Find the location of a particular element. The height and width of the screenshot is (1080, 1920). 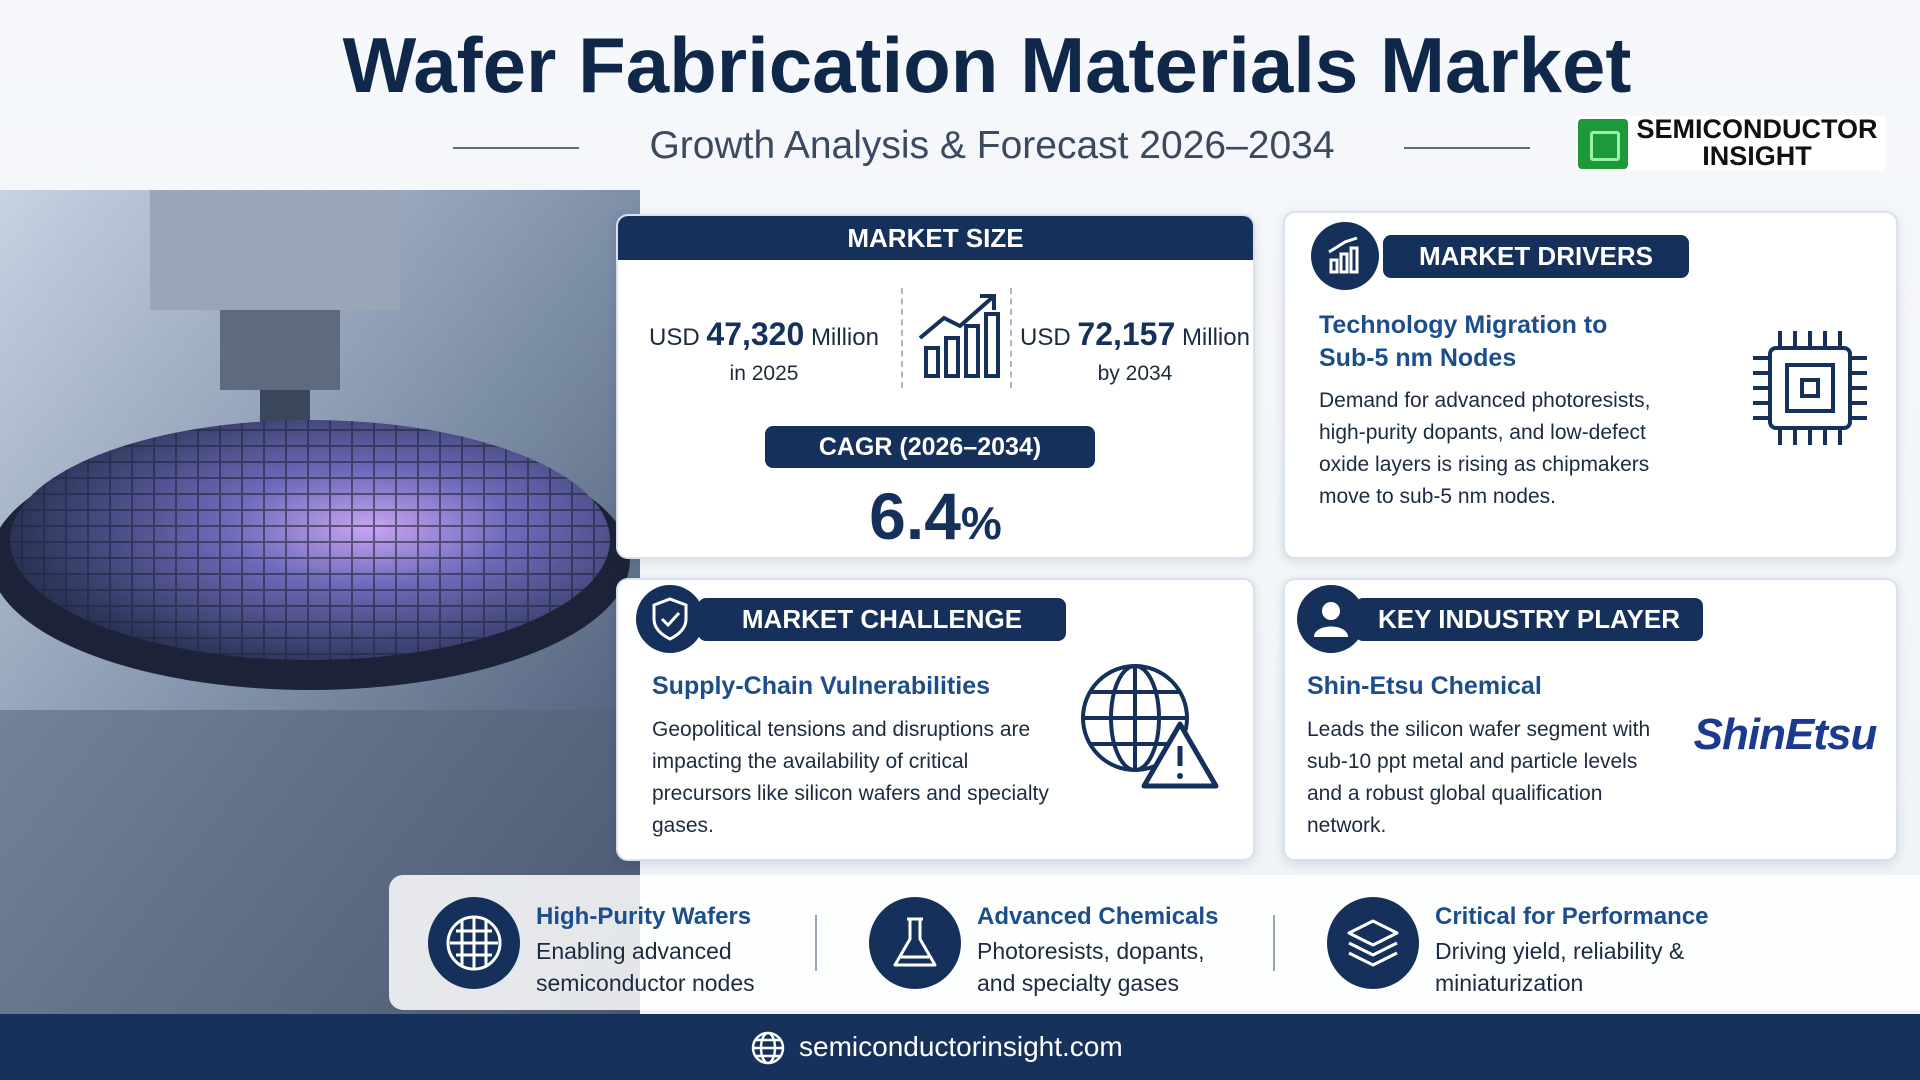

chip-icon is located at coordinates (1810, 388).